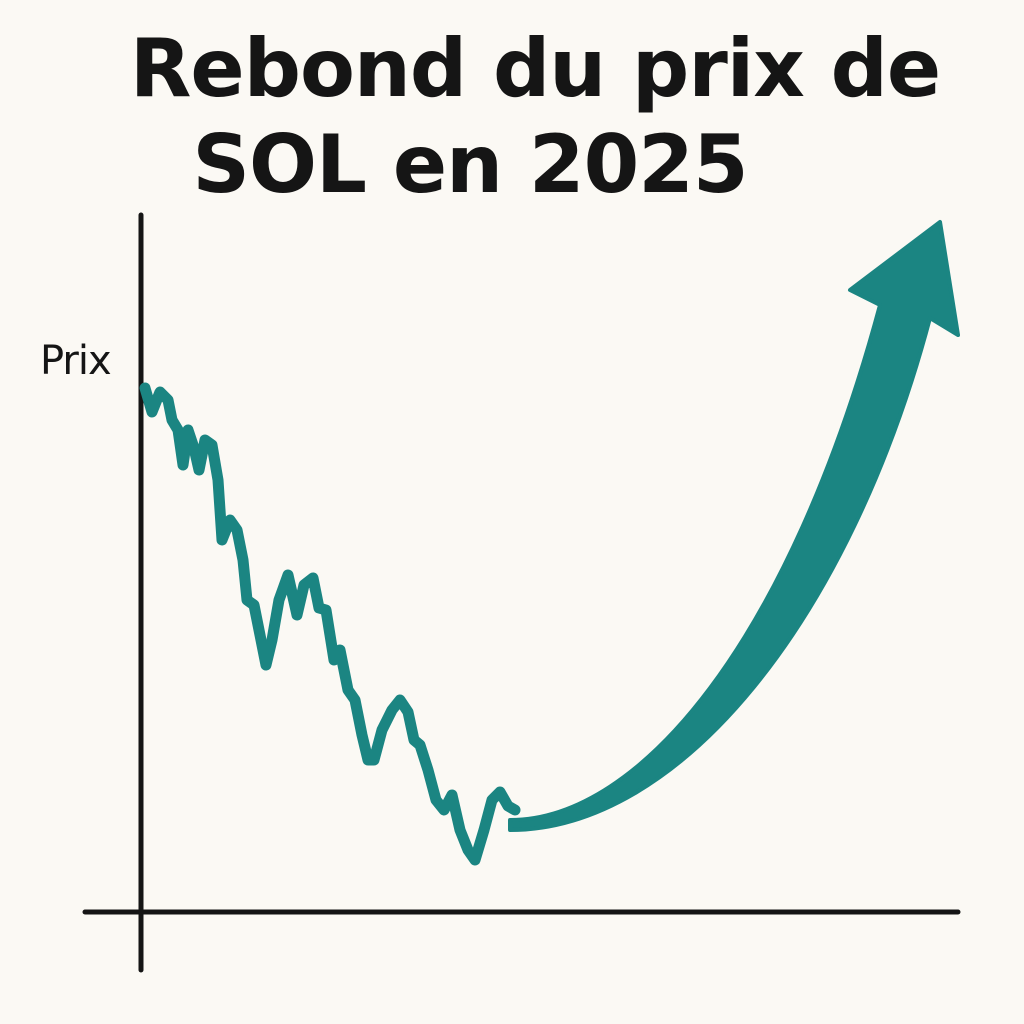  What do you see at coordinates (470, 164) in the screenshot?
I see `chart-title: SOL en 2025` at bounding box center [470, 164].